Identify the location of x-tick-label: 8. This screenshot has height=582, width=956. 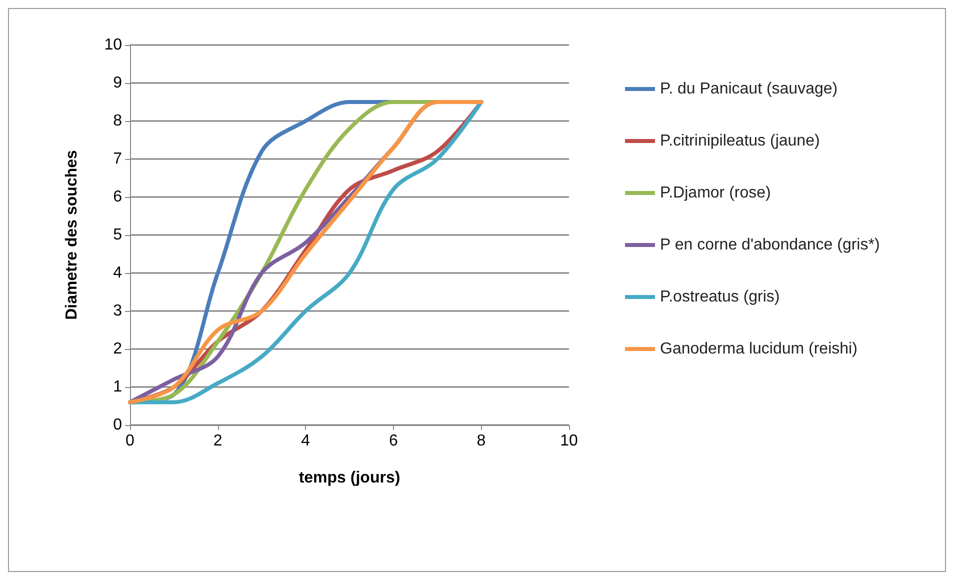
(481, 441).